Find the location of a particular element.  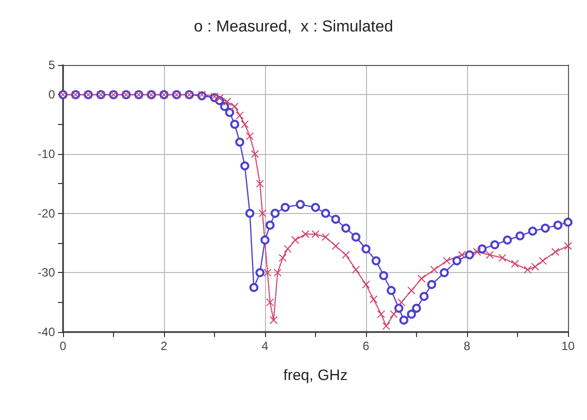

x-tick-label: 10 is located at coordinates (568, 346).